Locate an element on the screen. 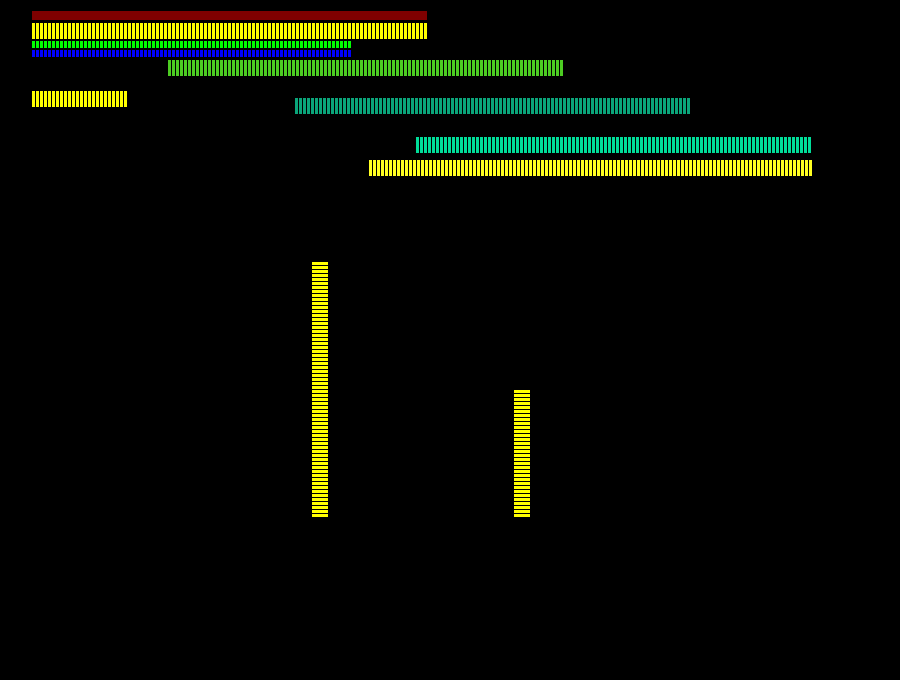 The width and height of the screenshot is (900, 680). yellow-column-tall is located at coordinates (320, 389).